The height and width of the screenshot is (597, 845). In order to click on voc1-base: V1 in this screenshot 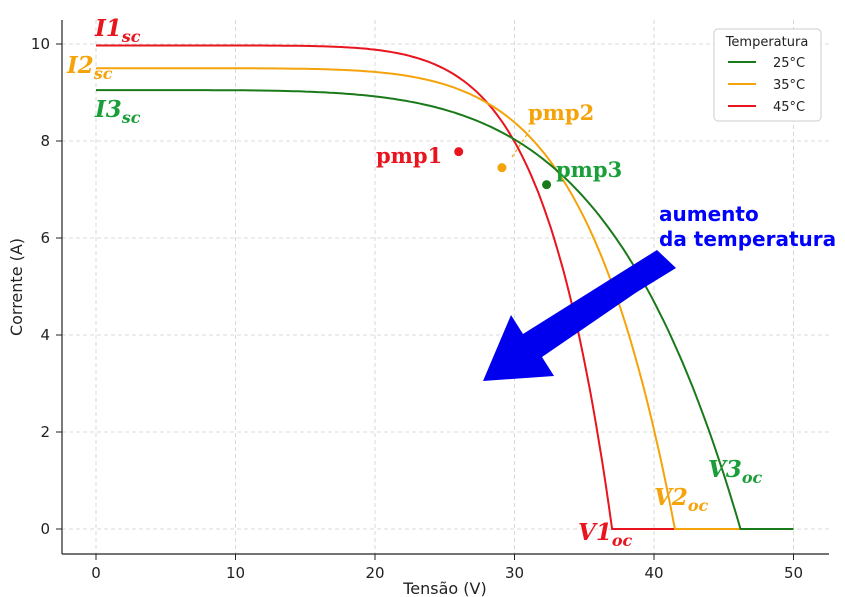, I will do `click(595, 532)`.